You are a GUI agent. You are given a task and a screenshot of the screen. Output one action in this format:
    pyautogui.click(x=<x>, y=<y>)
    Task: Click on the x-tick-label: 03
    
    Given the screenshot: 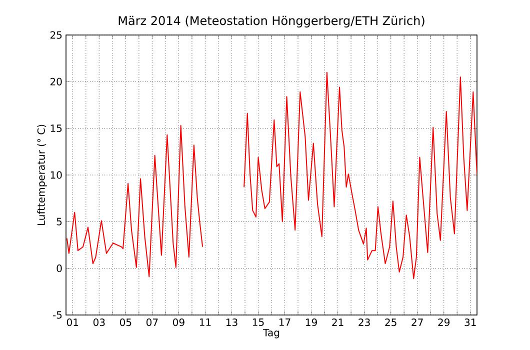 What is the action you would take?
    pyautogui.click(x=99, y=322)
    